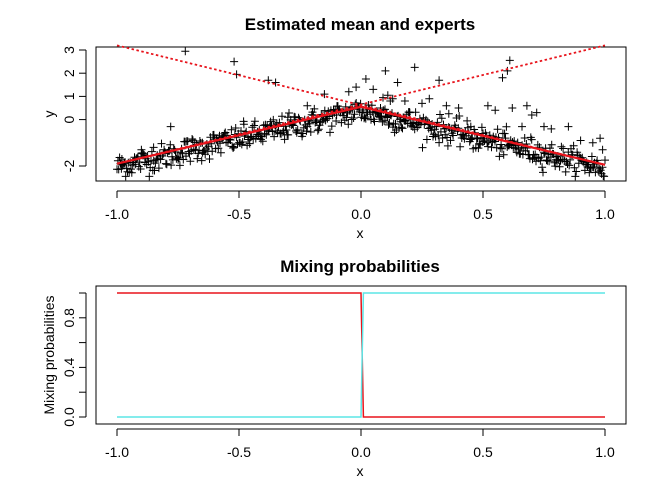 This screenshot has width=672, height=480. I want to click on y-tick-label-2: 0.0, so click(69, 417).